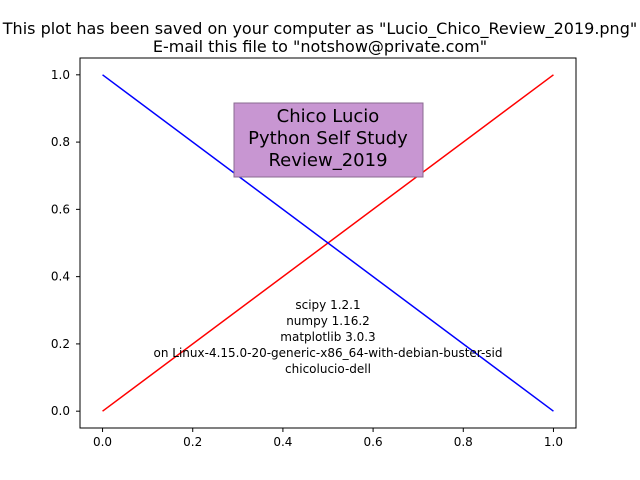 The width and height of the screenshot is (640, 480). I want to click on box-line-3: Review_2019, so click(327, 160).